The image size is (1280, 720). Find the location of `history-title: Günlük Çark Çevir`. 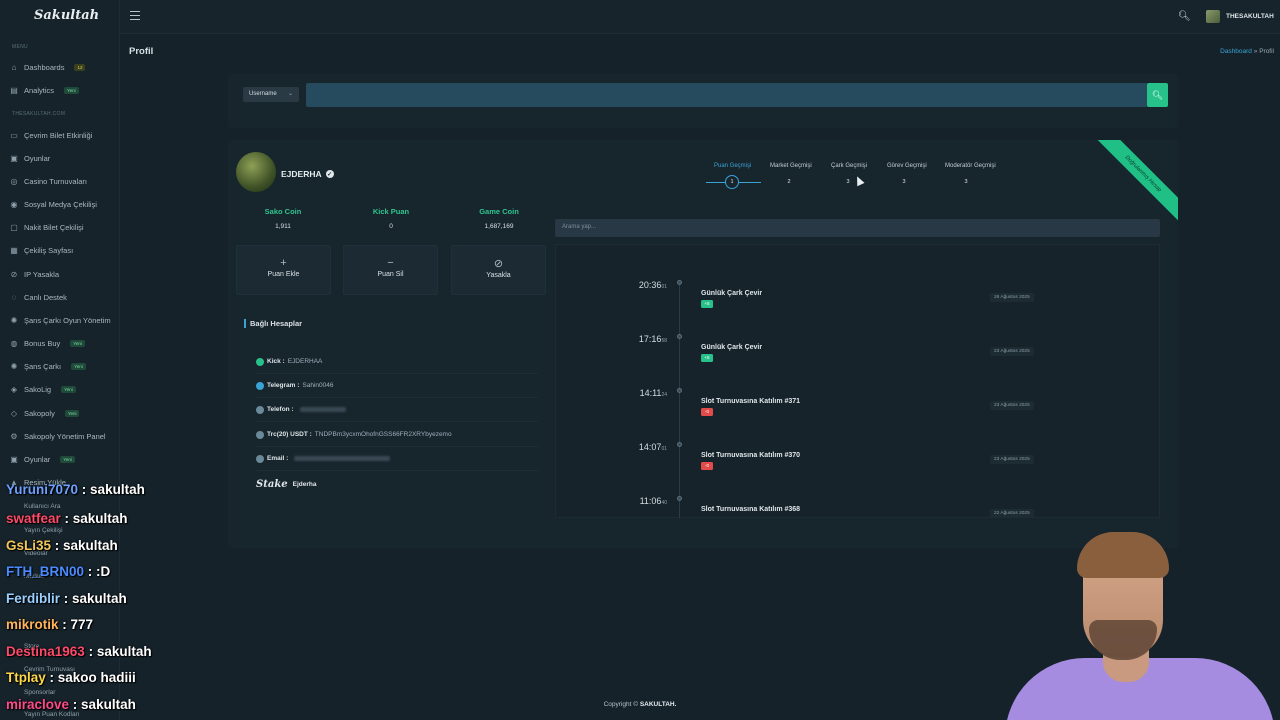

history-title: Günlük Çark Çevir is located at coordinates (732, 293).